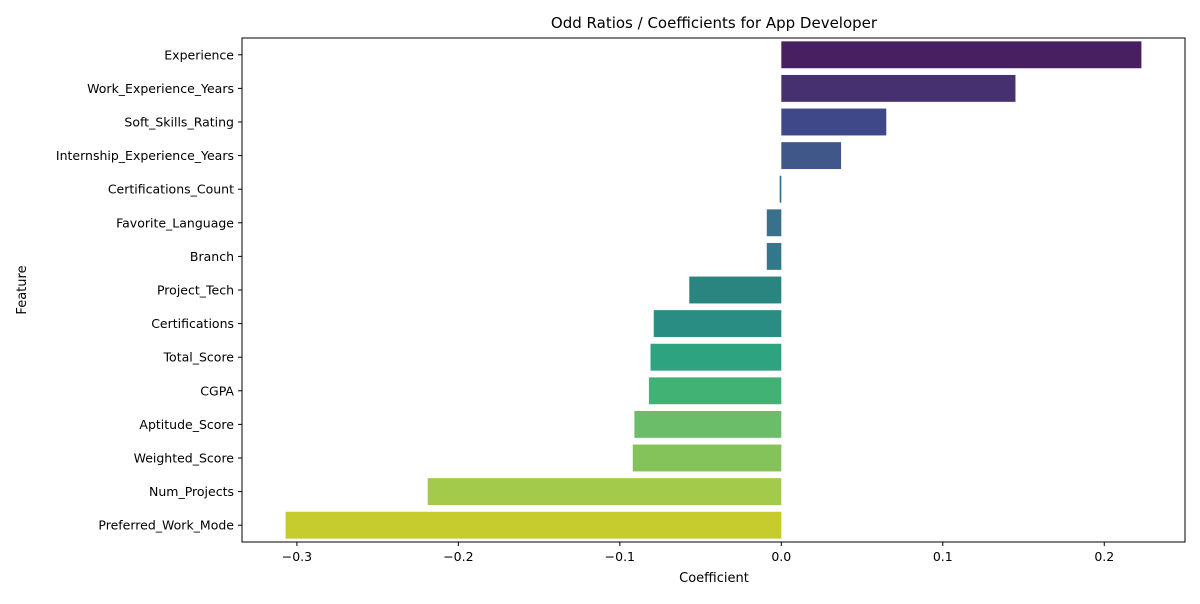 The width and height of the screenshot is (1200, 604). I want to click on x-tick-label: 0.0, so click(781, 556).